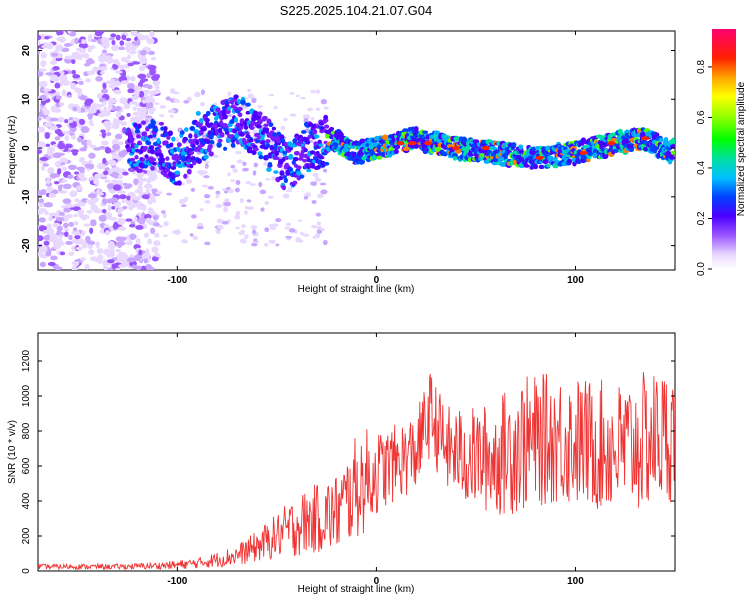 Image resolution: width=750 pixels, height=600 pixels. What do you see at coordinates (26, 395) in the screenshot?
I see `snr-ytick-label: 1000` at bounding box center [26, 395].